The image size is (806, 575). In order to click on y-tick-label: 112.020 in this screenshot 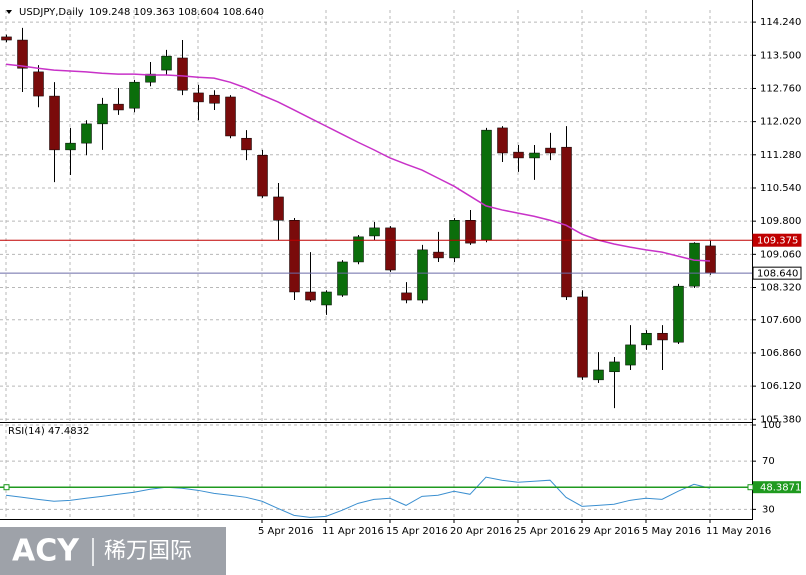, I will do `click(780, 122)`.